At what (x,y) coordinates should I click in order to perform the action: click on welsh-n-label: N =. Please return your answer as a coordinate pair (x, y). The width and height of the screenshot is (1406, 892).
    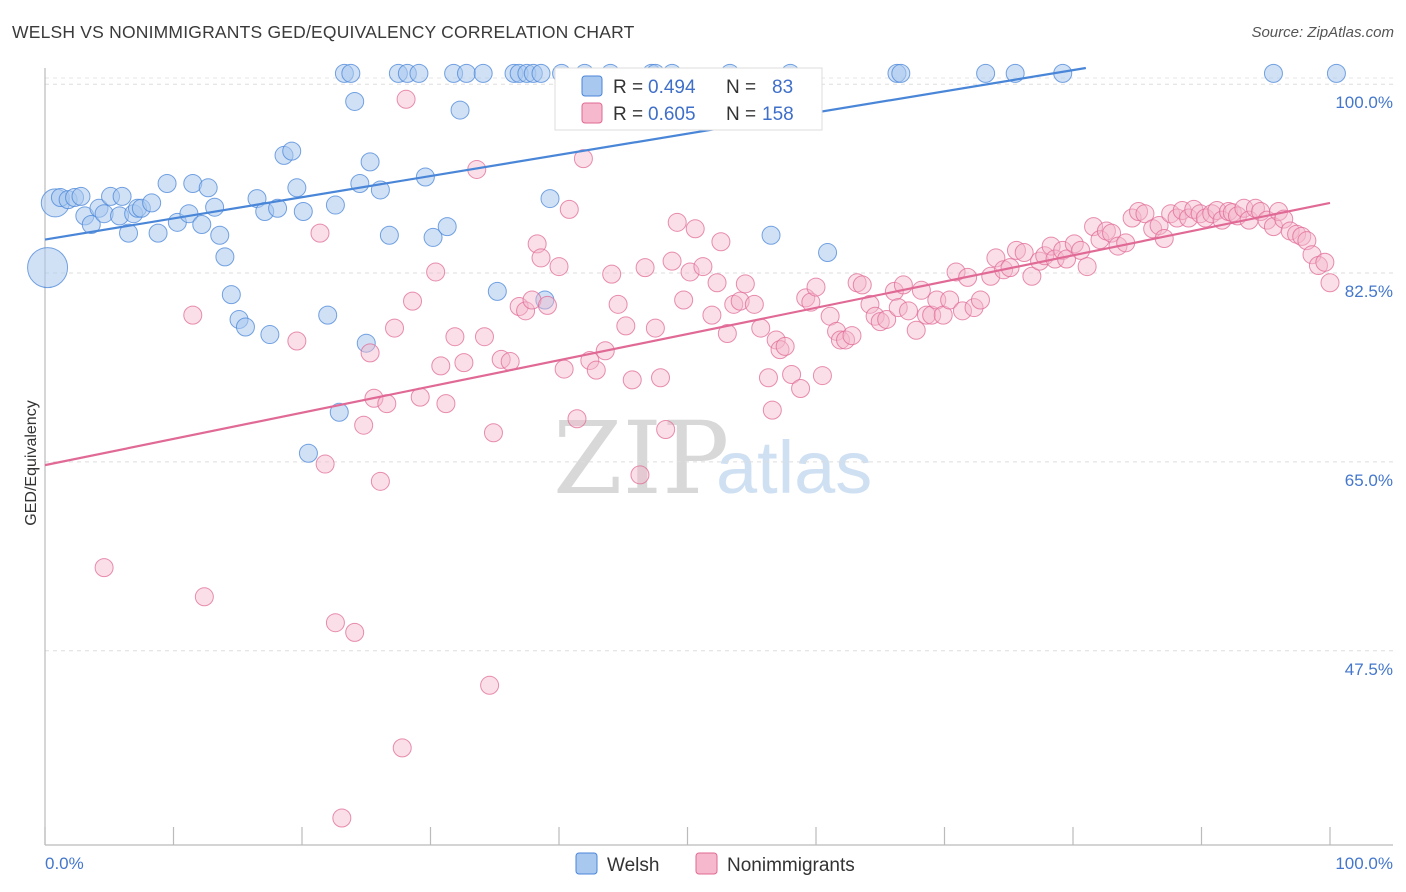
    Looking at the image, I should click on (741, 87).